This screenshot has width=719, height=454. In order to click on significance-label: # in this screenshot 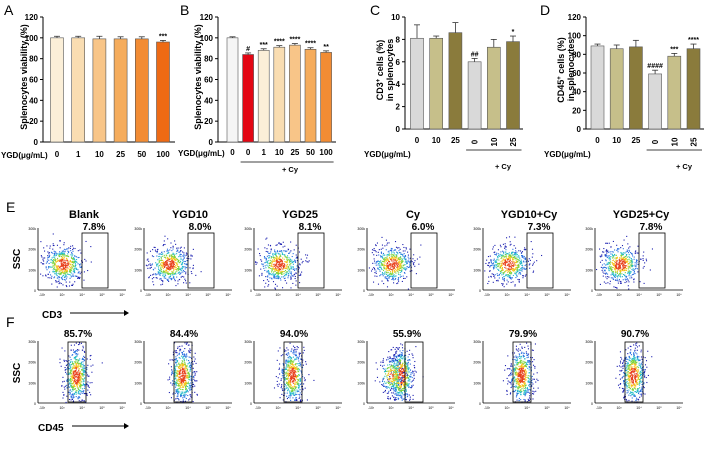, I will do `click(248, 49)`.